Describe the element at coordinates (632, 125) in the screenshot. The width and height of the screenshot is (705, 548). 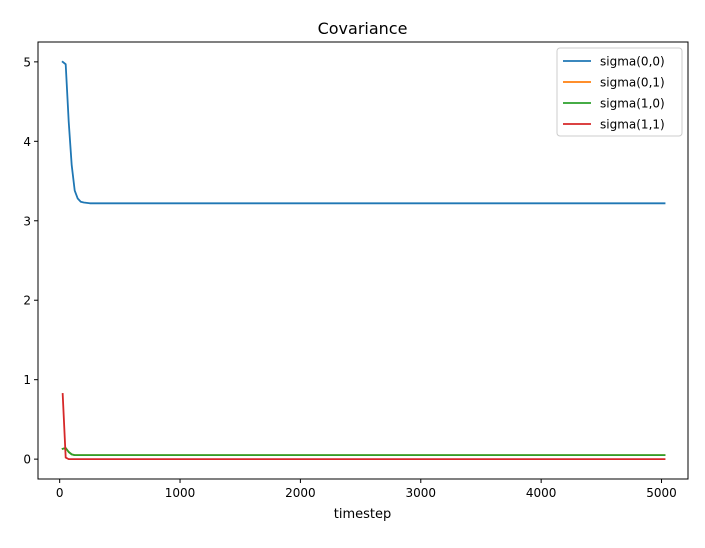
I see `legend-label-3: sigma(1,1)` at that location.